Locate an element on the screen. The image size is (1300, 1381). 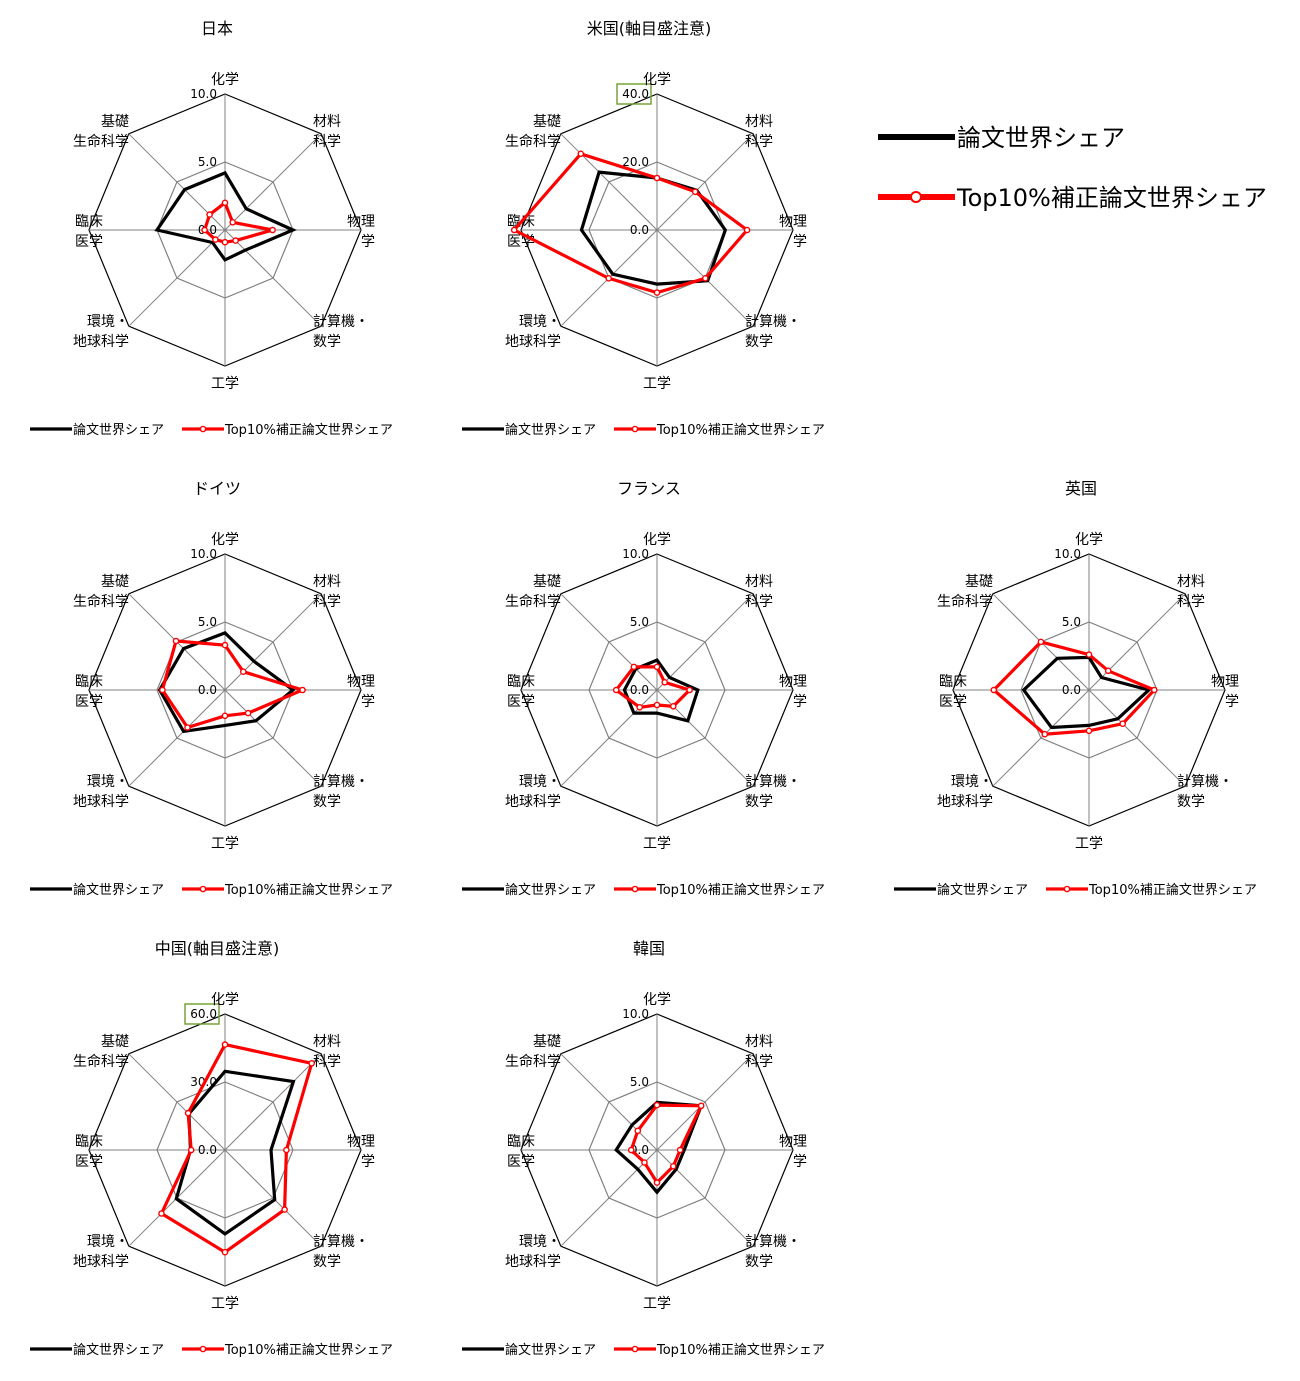
tick-highlight-box is located at coordinates (202, 1014).